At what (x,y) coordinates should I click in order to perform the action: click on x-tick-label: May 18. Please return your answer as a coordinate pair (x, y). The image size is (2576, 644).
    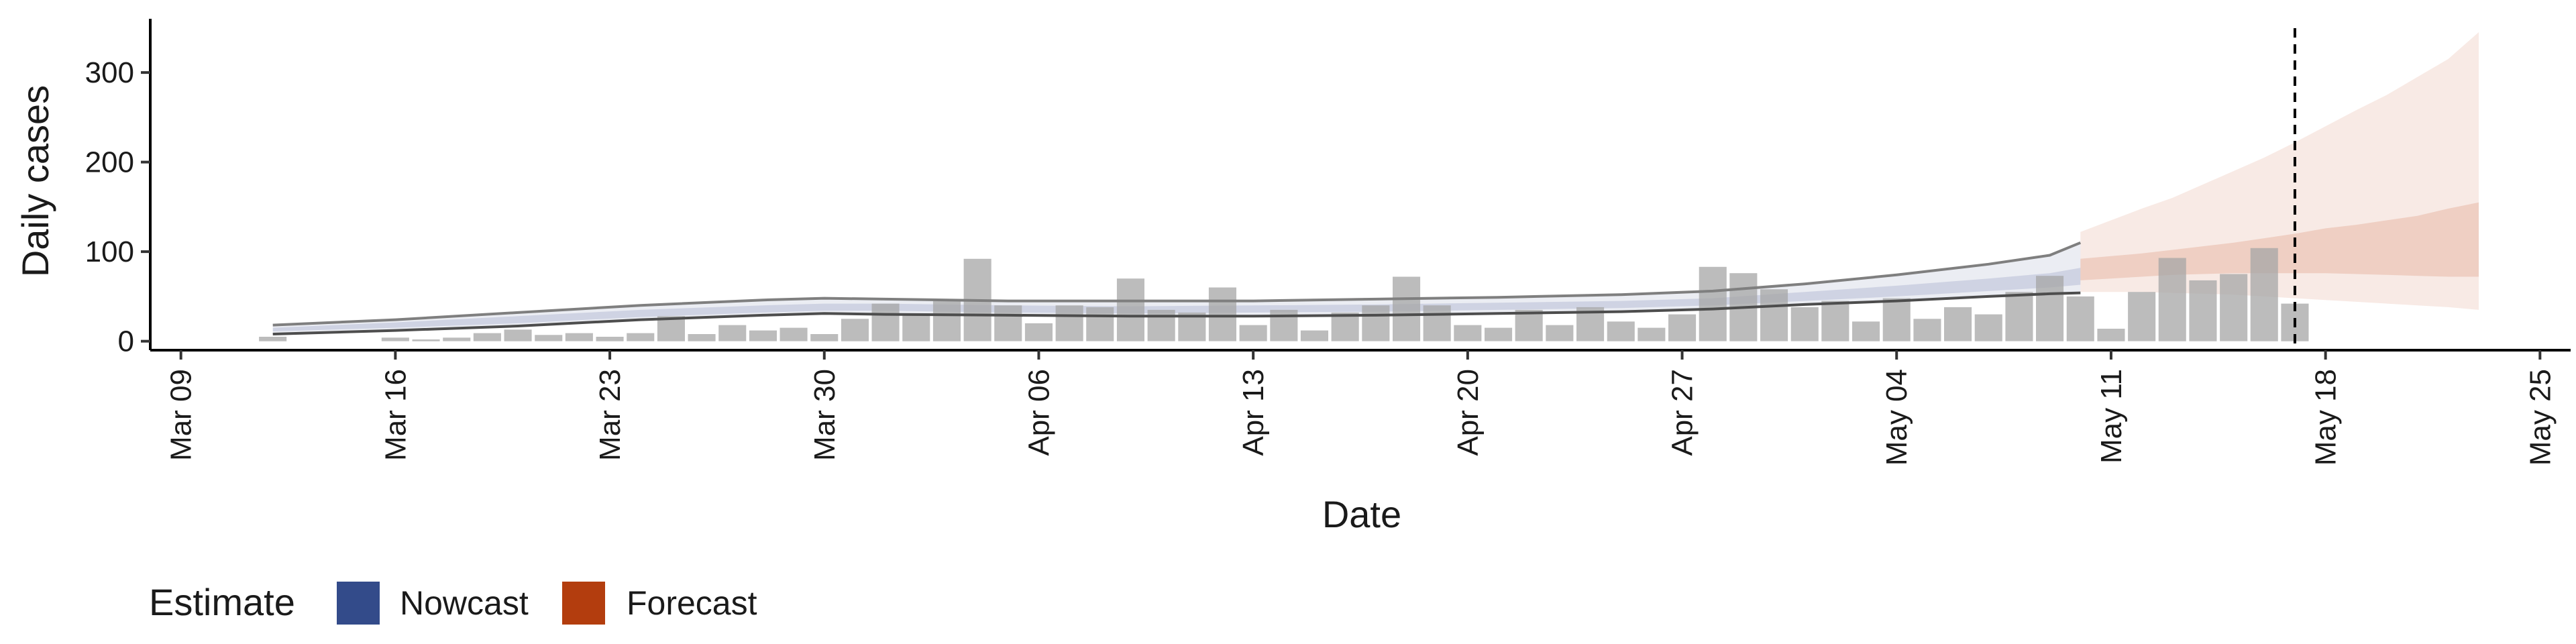
    Looking at the image, I should click on (2326, 417).